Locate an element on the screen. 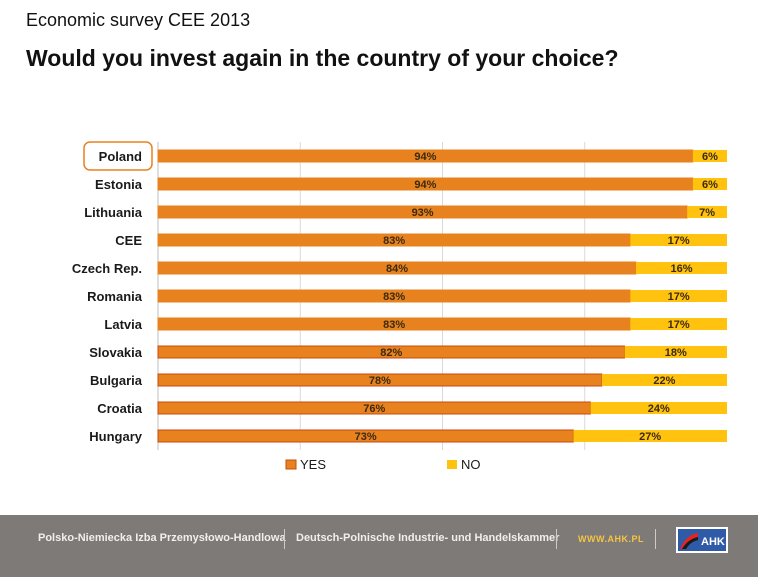  data-label-no: 18% is located at coordinates (676, 353).